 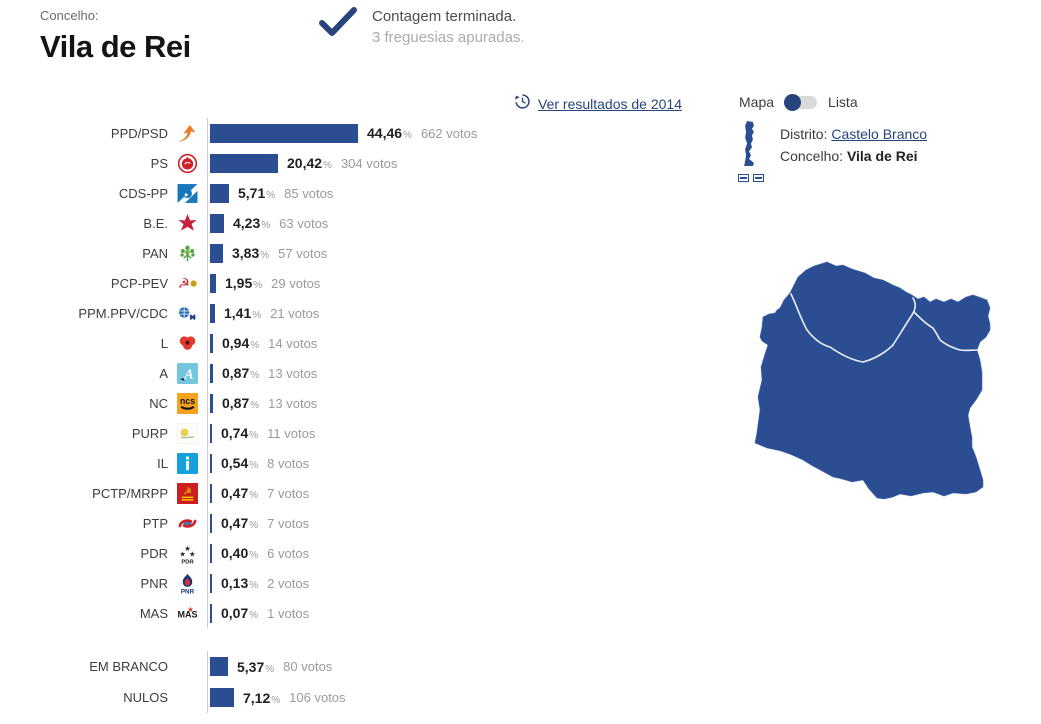 What do you see at coordinates (610, 104) in the screenshot?
I see `view-2014-results-link: Ver resultados de 2014` at bounding box center [610, 104].